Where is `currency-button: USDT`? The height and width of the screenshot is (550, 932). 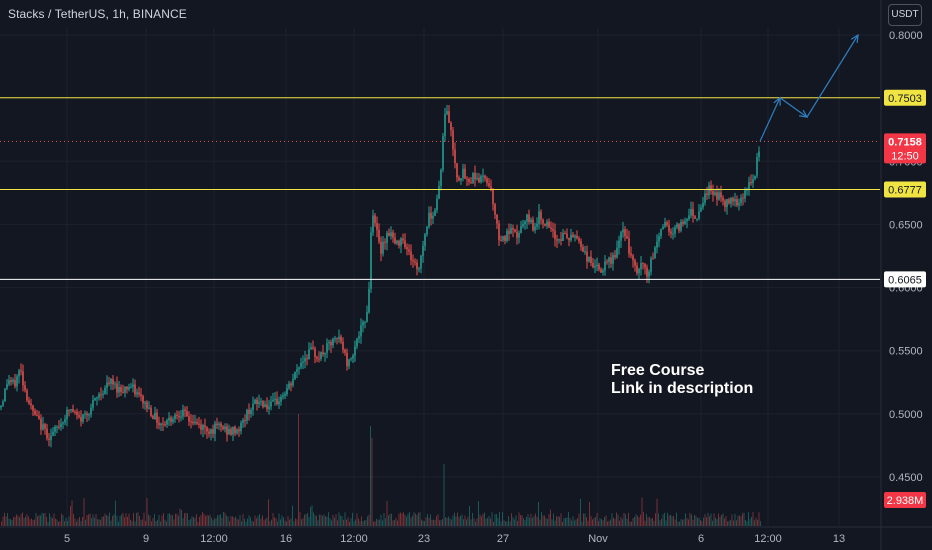 currency-button: USDT is located at coordinates (905, 15).